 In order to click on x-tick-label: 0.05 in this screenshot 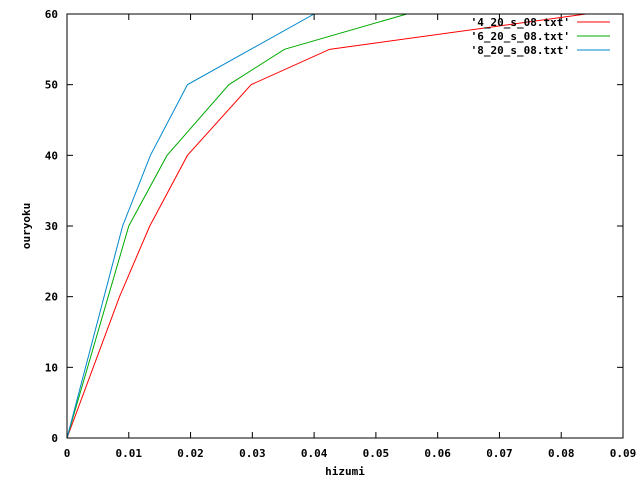, I will do `click(376, 453)`.